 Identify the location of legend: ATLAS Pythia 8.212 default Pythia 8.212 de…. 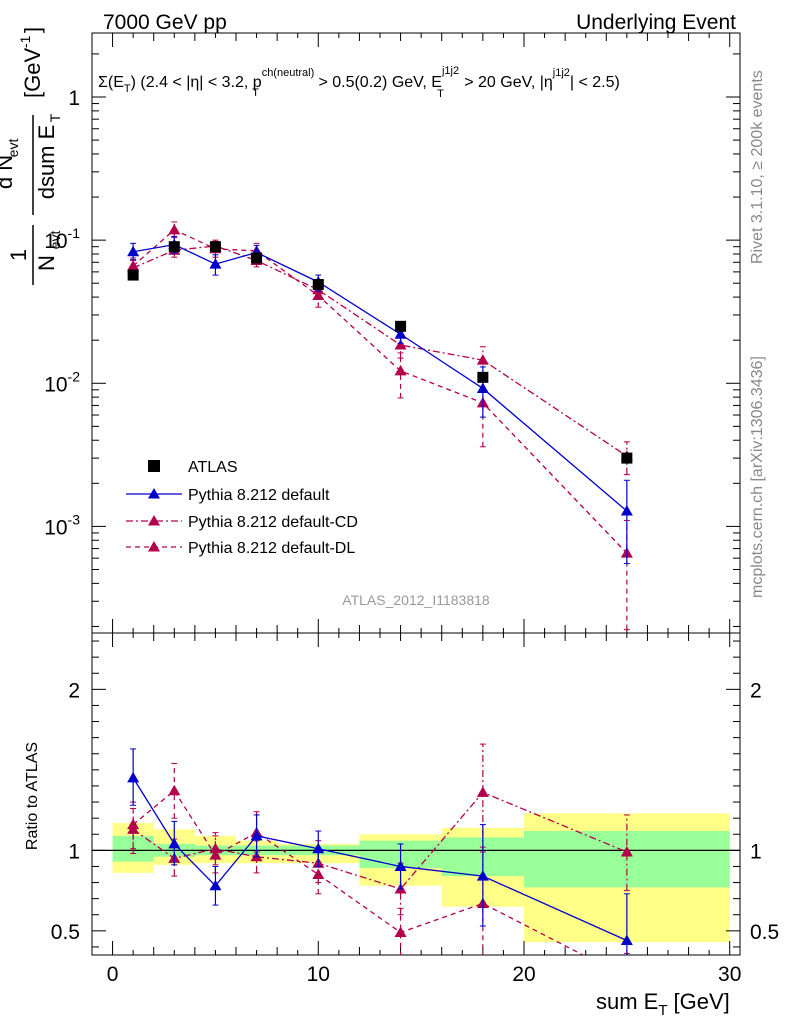
(242, 508).